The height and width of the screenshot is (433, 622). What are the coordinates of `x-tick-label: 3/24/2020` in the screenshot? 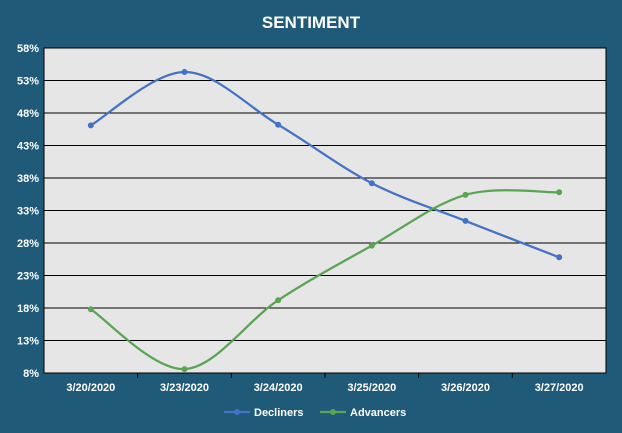 It's located at (278, 388).